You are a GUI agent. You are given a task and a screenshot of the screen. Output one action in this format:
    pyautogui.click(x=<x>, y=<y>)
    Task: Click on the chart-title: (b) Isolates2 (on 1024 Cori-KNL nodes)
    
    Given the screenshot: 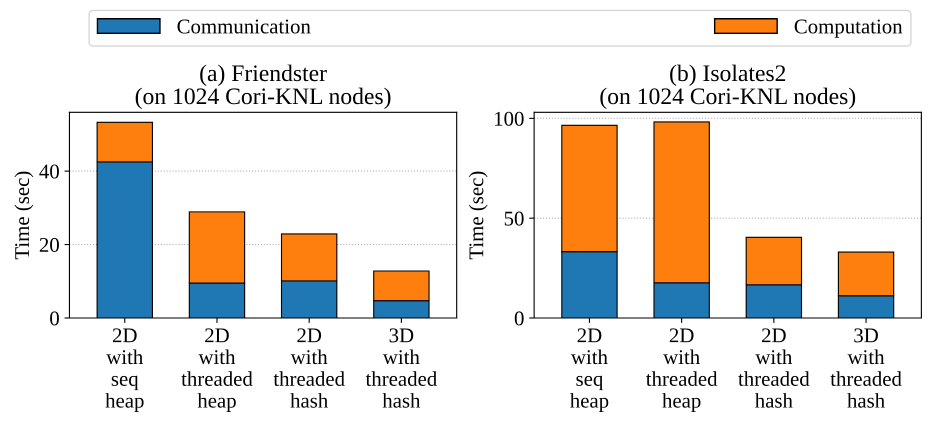 What is the action you would take?
    pyautogui.click(x=728, y=87)
    